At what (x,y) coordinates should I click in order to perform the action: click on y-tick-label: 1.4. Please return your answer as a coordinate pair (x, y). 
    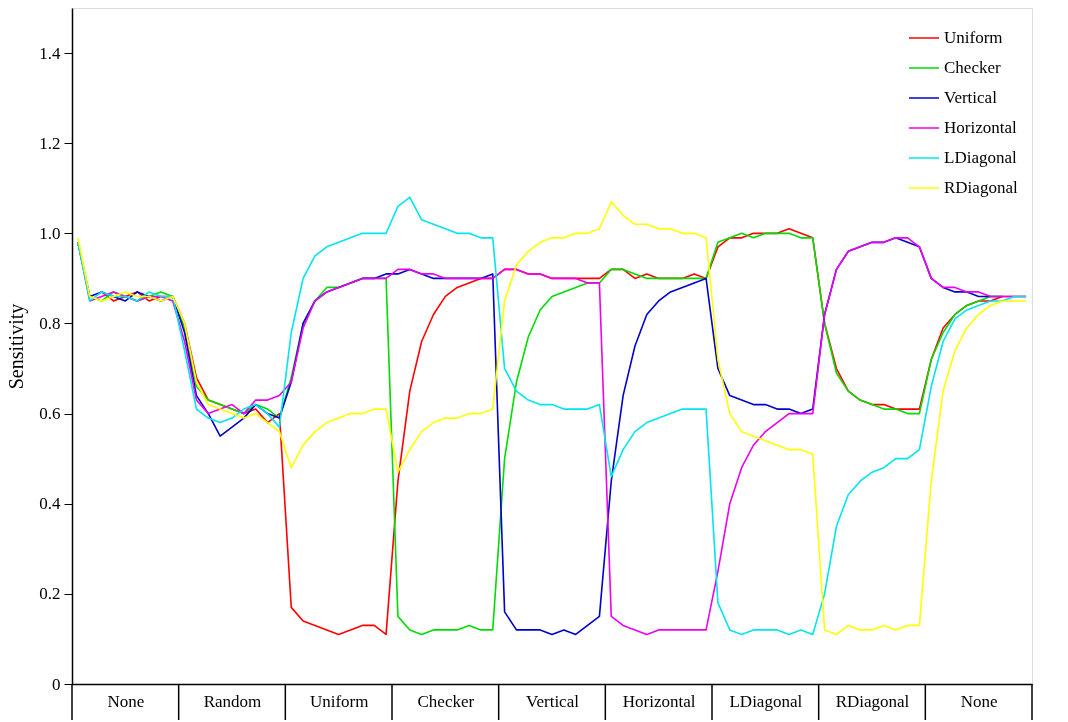
    Looking at the image, I should click on (50, 53).